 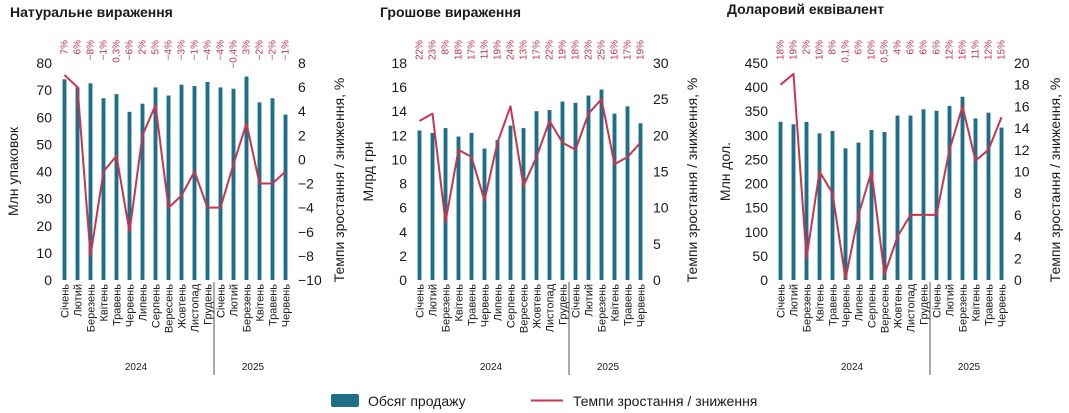 What do you see at coordinates (608, 367) in the screenshot?
I see `year-label: 2025` at bounding box center [608, 367].